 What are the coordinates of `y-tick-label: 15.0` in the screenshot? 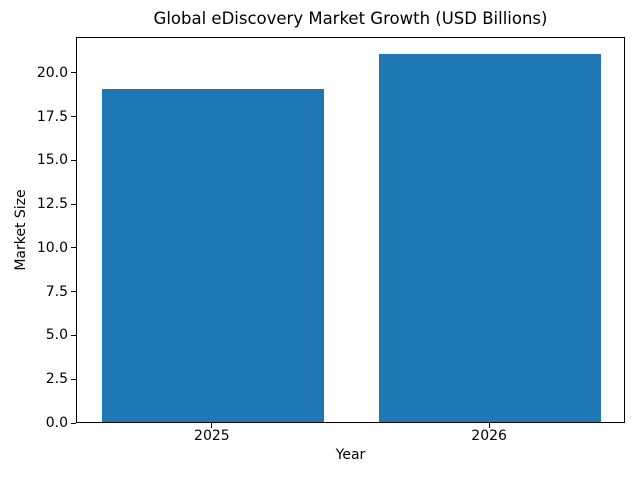 It's located at (52, 160).